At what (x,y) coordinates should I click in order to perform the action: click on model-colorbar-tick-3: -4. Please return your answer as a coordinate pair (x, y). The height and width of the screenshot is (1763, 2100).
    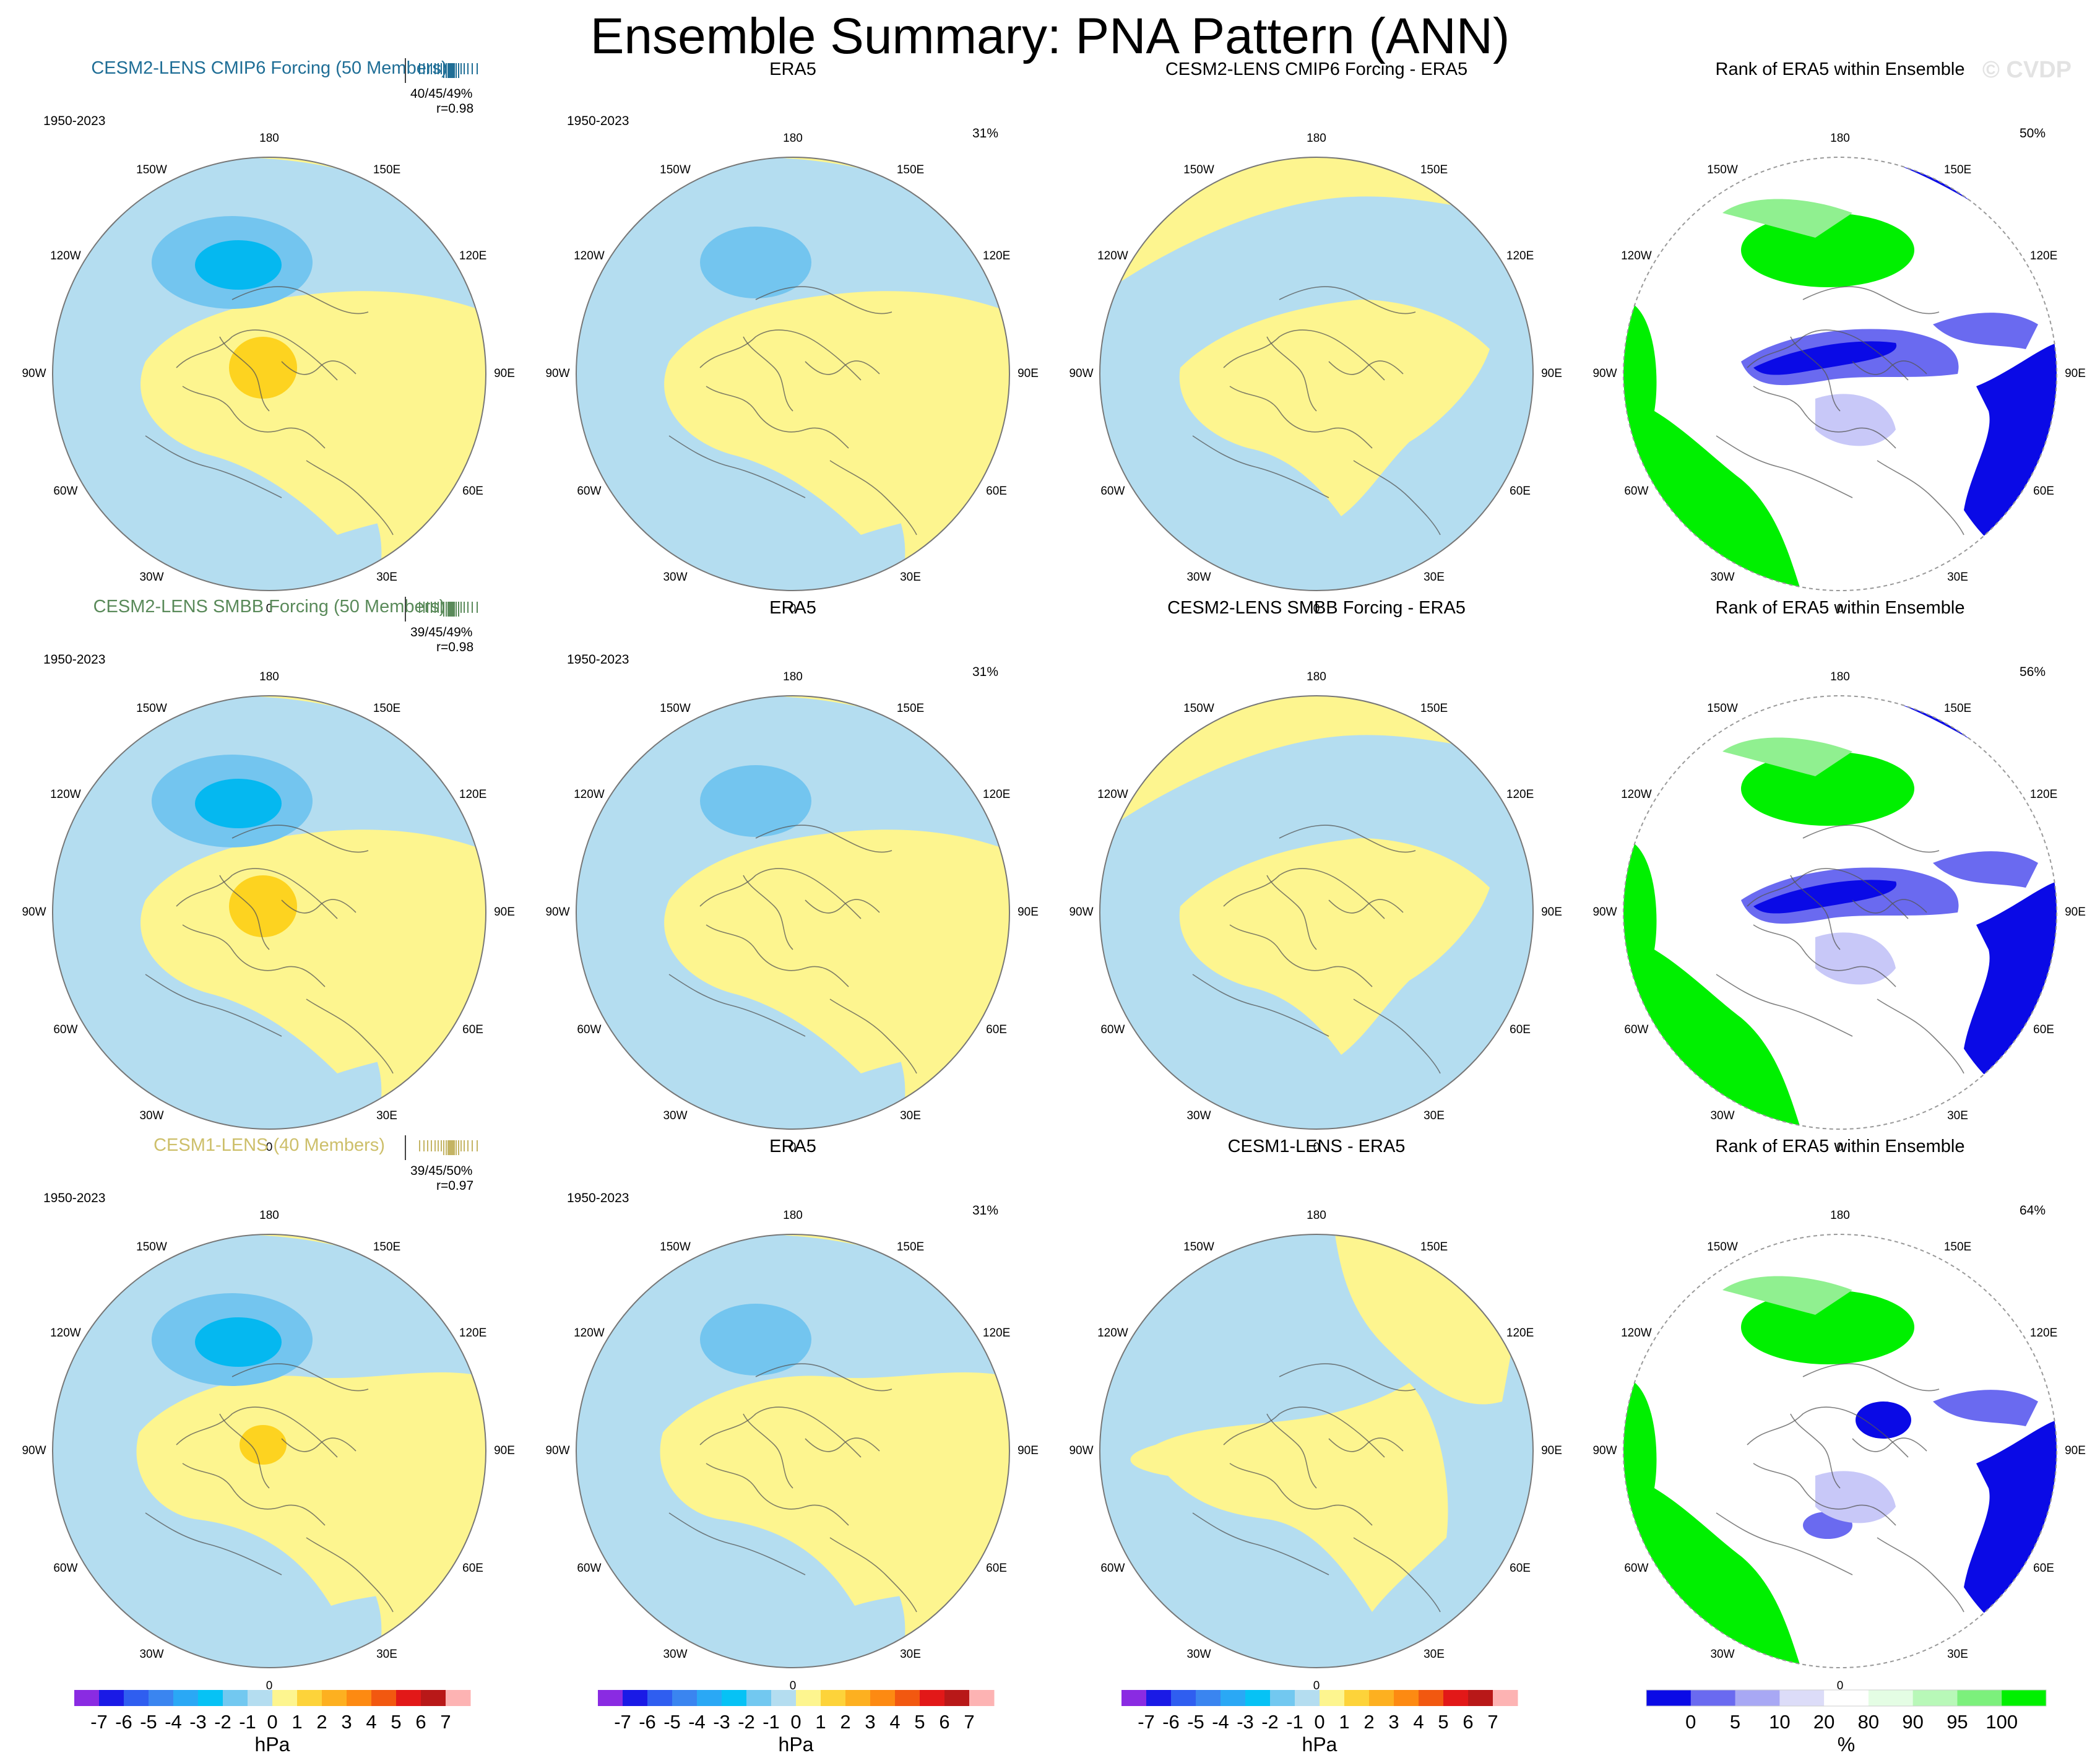
    Looking at the image, I should click on (173, 1722).